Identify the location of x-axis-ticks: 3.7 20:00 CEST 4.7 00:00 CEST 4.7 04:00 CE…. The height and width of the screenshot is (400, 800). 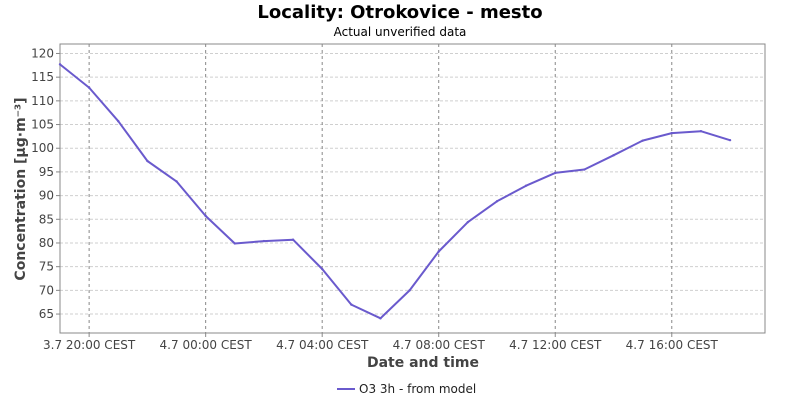
(381, 342).